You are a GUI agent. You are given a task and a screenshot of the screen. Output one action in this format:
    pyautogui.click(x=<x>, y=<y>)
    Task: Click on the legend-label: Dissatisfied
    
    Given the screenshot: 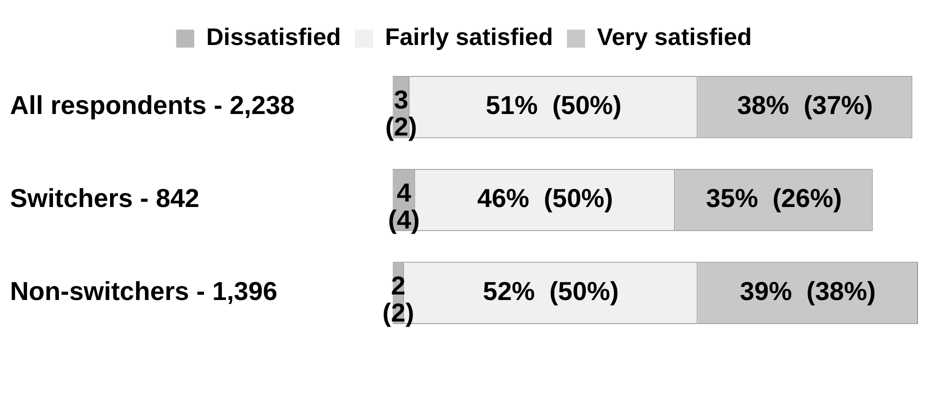 What is the action you would take?
    pyautogui.click(x=273, y=38)
    